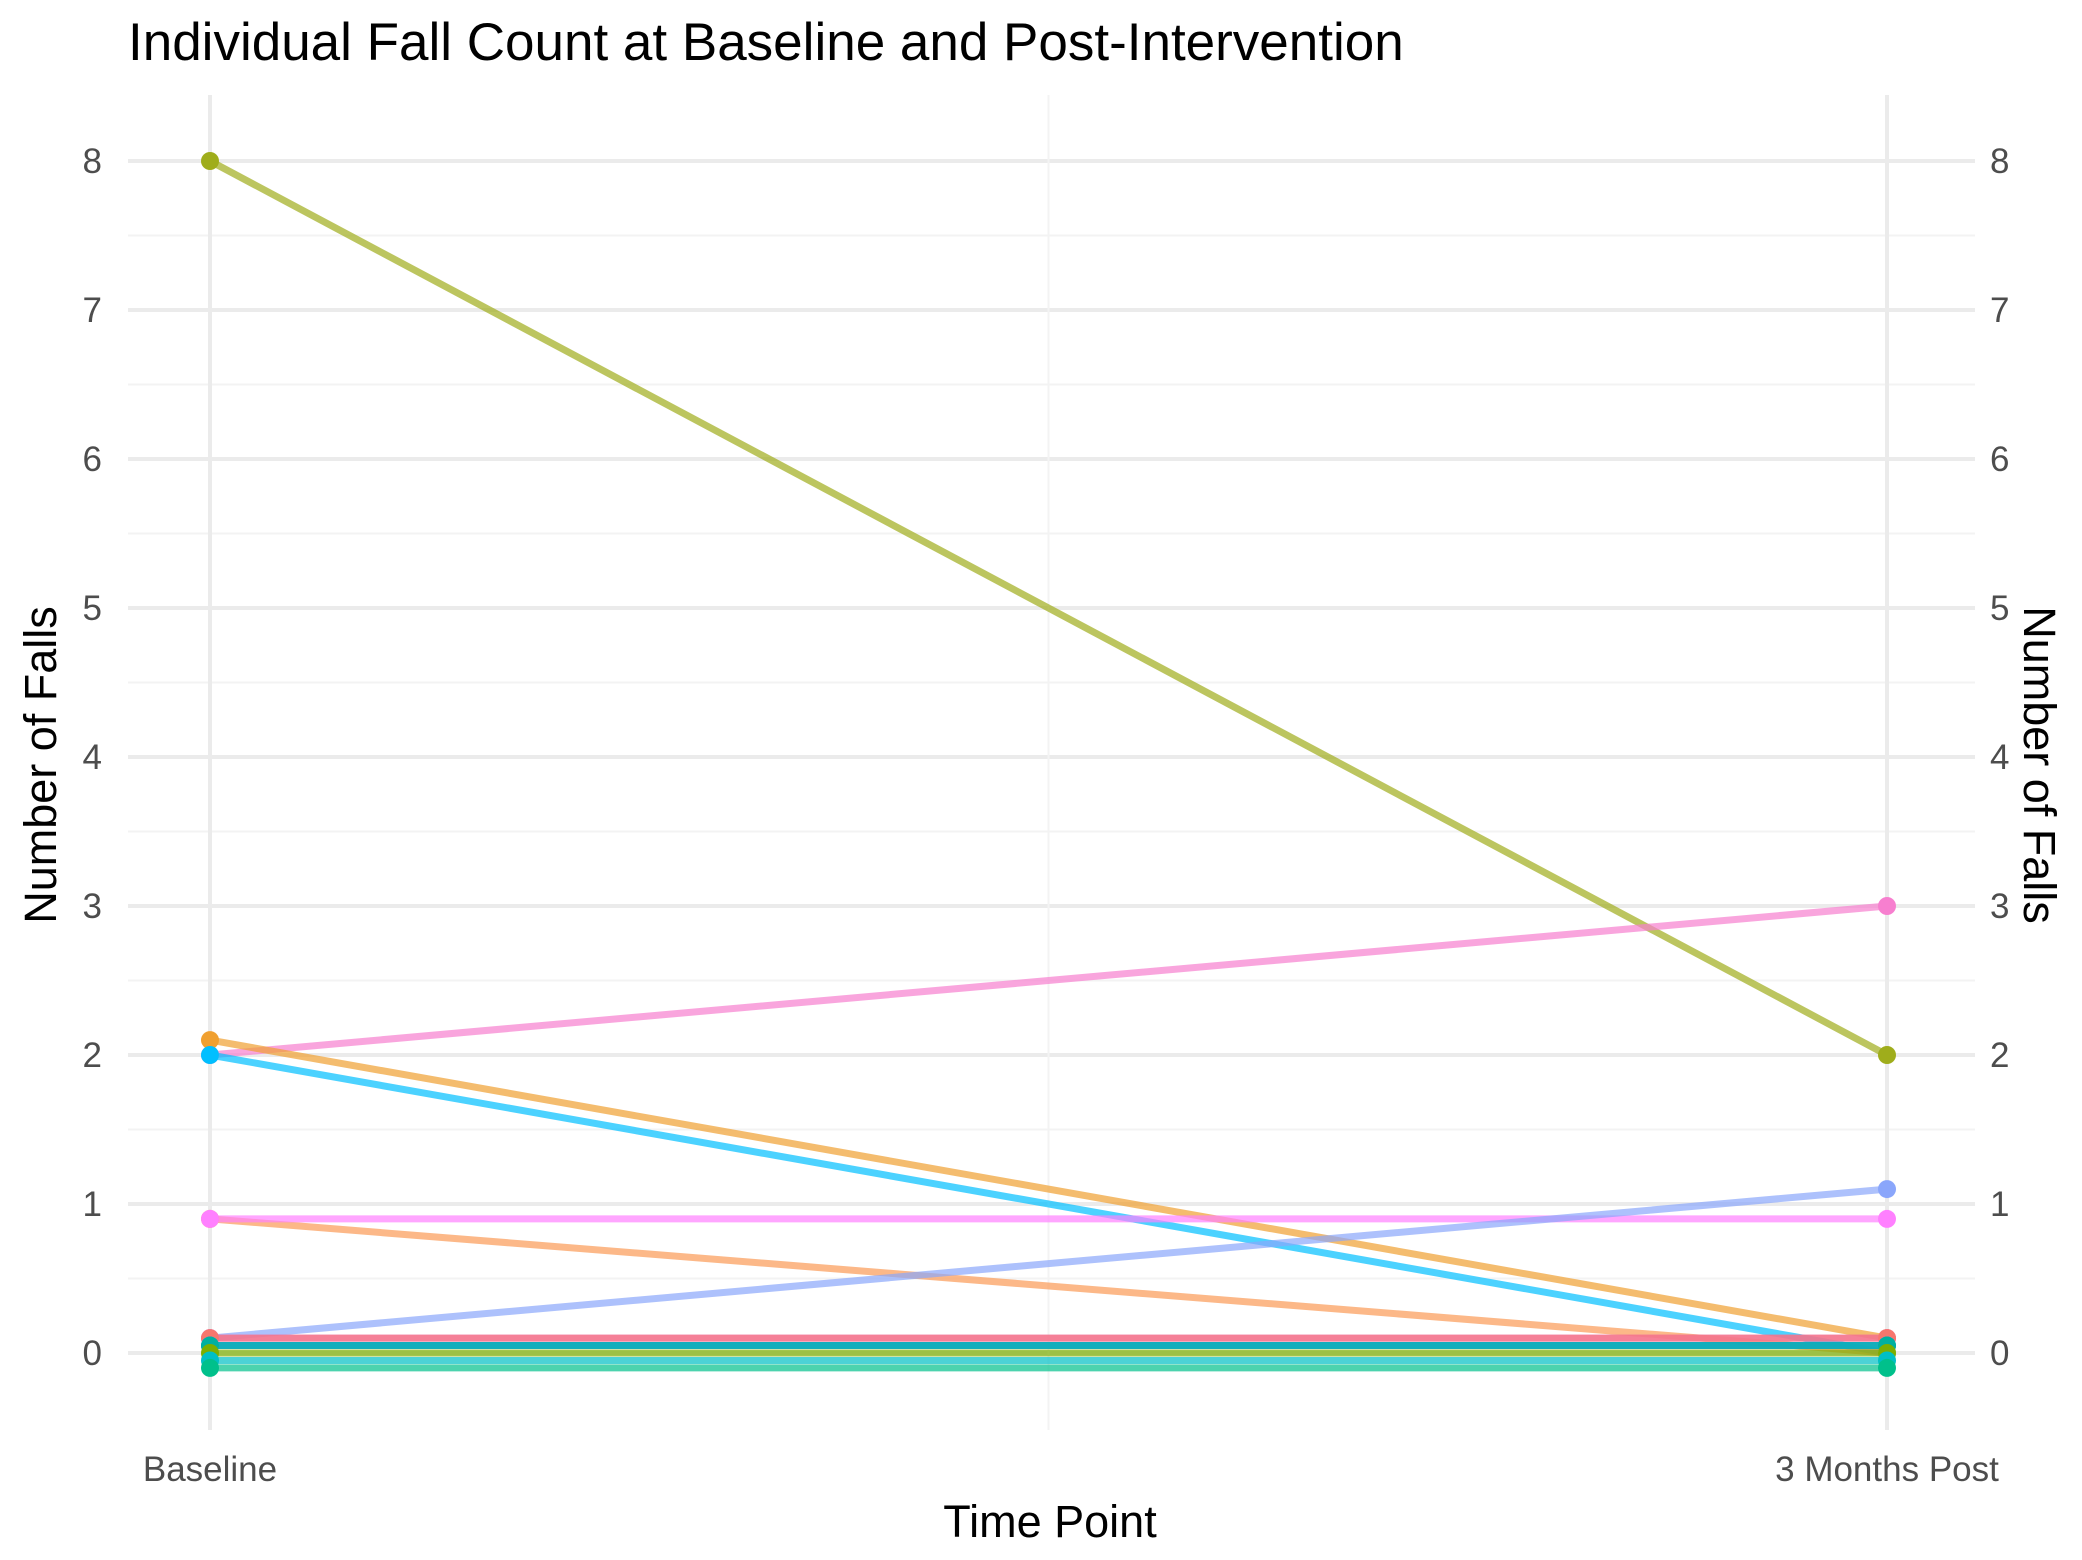  Describe the element at coordinates (1999, 310) in the screenshot. I see `y-tick-label-right: 7` at that location.